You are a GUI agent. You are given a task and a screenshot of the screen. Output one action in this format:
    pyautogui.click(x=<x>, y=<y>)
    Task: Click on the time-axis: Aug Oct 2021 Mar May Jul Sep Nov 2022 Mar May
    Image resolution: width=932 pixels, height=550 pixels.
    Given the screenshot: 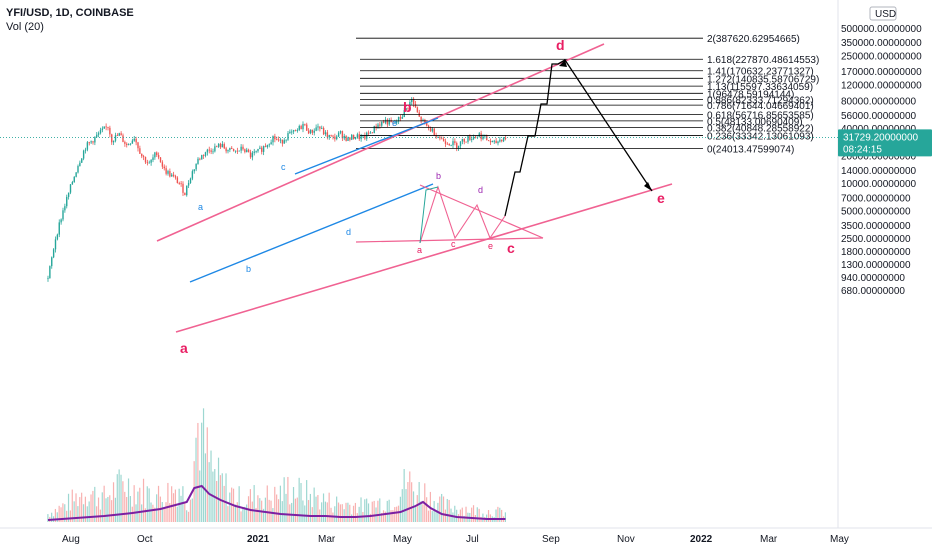 What is the action you would take?
    pyautogui.click(x=455, y=539)
    